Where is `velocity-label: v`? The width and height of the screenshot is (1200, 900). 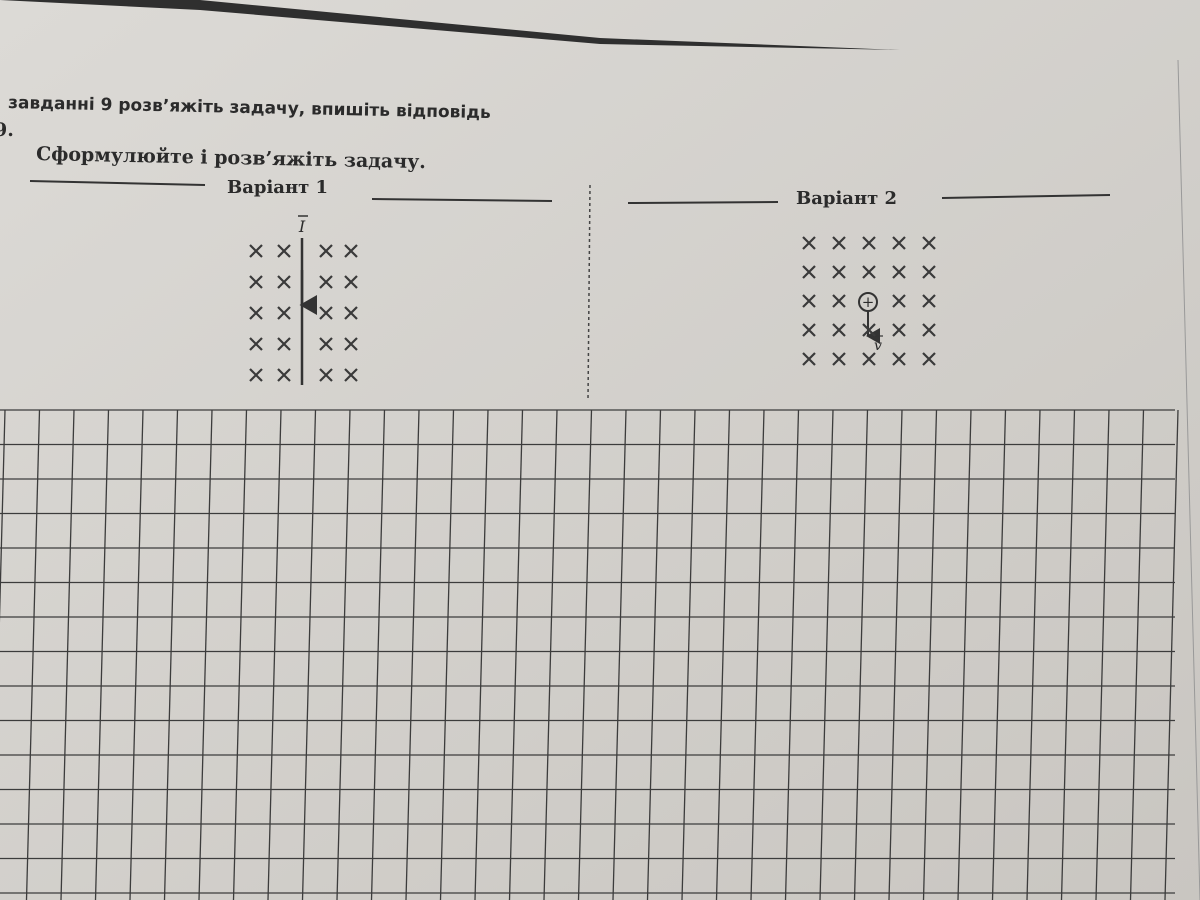 velocity-label: v is located at coordinates (878, 346).